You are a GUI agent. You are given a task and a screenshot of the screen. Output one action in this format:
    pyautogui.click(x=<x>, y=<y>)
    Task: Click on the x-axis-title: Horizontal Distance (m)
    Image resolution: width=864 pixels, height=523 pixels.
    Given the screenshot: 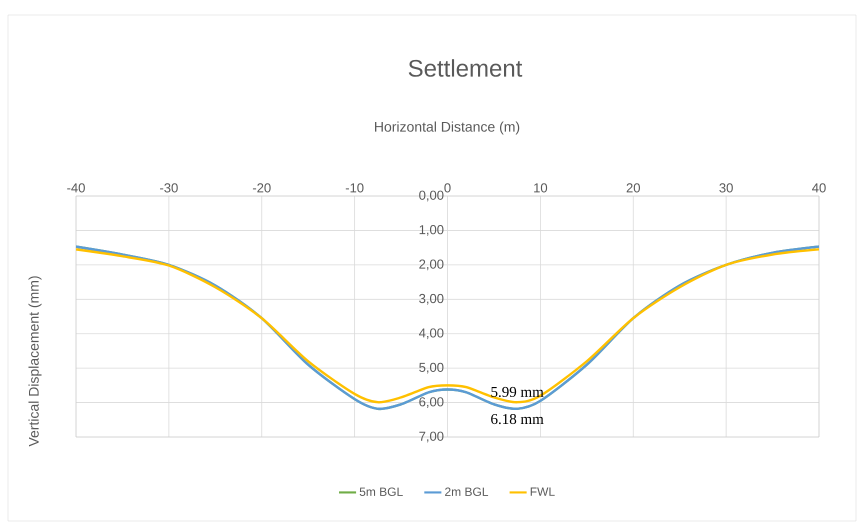 What is the action you would take?
    pyautogui.click(x=447, y=128)
    